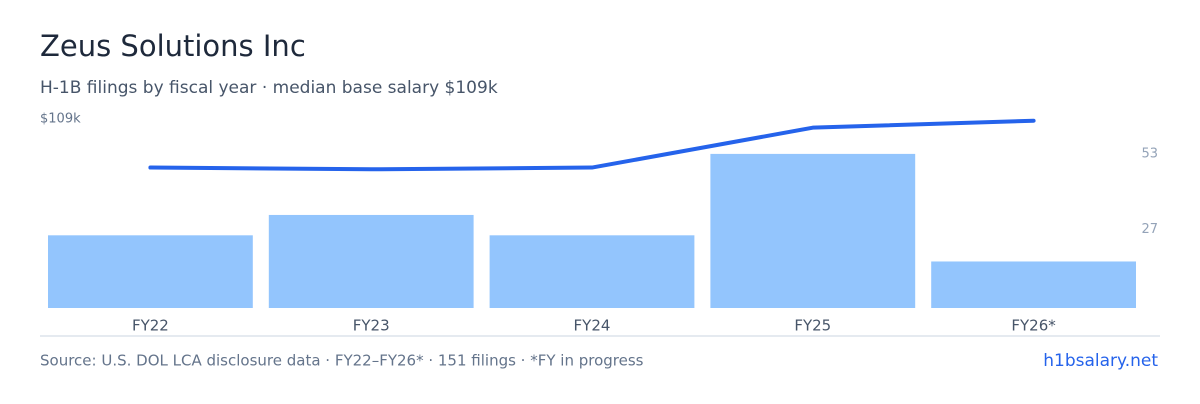 The image size is (1200, 404). Describe the element at coordinates (1033, 326) in the screenshot. I see `x-tick-label: FY26*` at that location.